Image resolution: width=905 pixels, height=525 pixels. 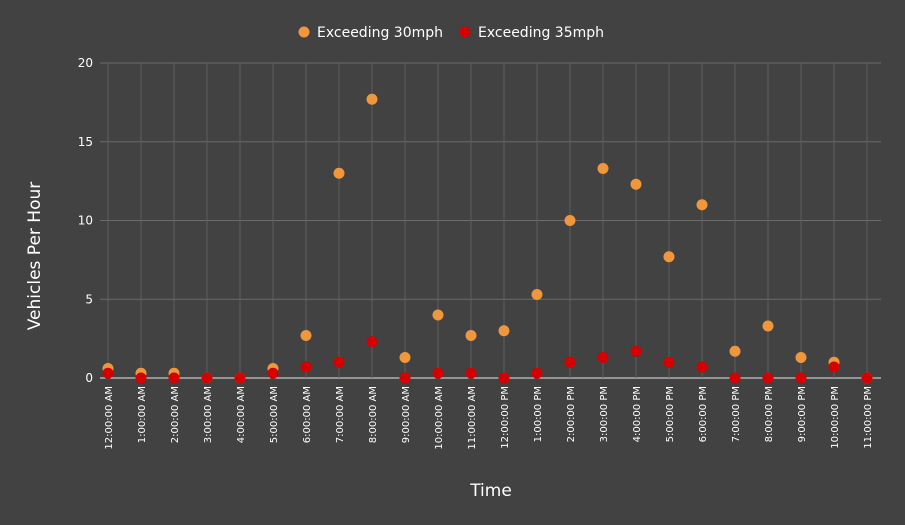 What do you see at coordinates (380, 33) in the screenshot?
I see `legend-label: Exceeding 30mph` at bounding box center [380, 33].